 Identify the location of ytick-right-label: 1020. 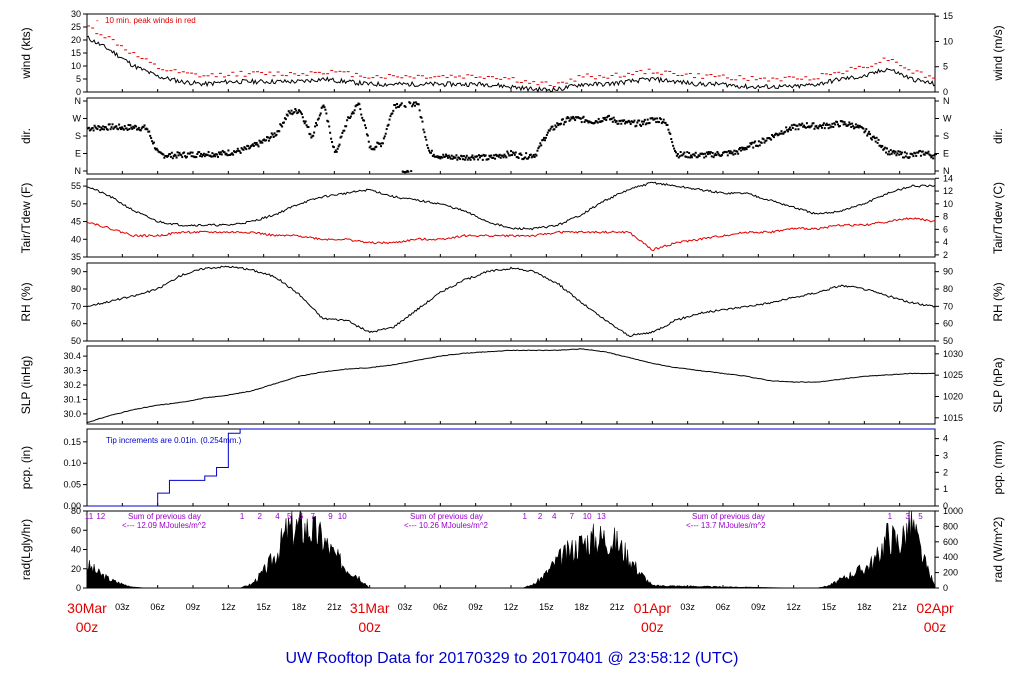
(953, 396).